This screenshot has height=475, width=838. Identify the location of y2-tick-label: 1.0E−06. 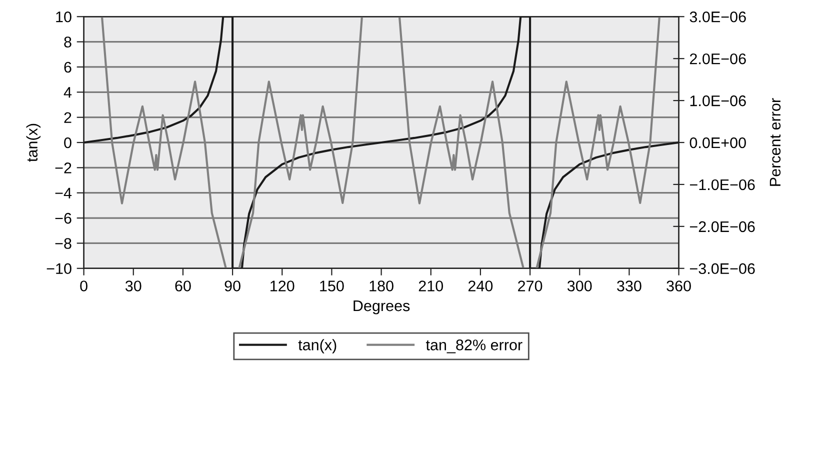
(718, 100).